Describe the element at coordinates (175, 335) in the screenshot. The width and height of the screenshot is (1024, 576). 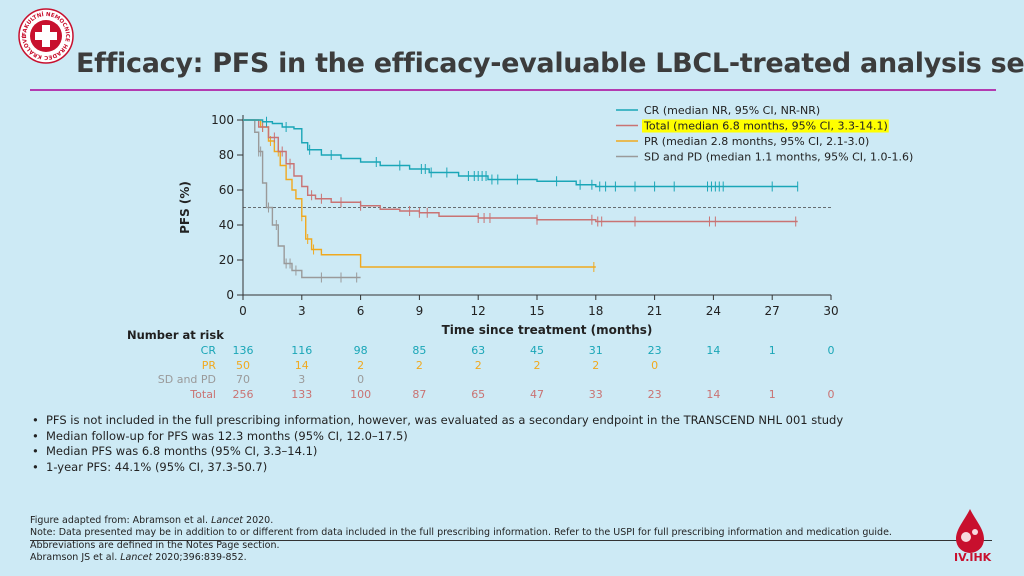
I see `risk-table-title: Number at risk` at that location.